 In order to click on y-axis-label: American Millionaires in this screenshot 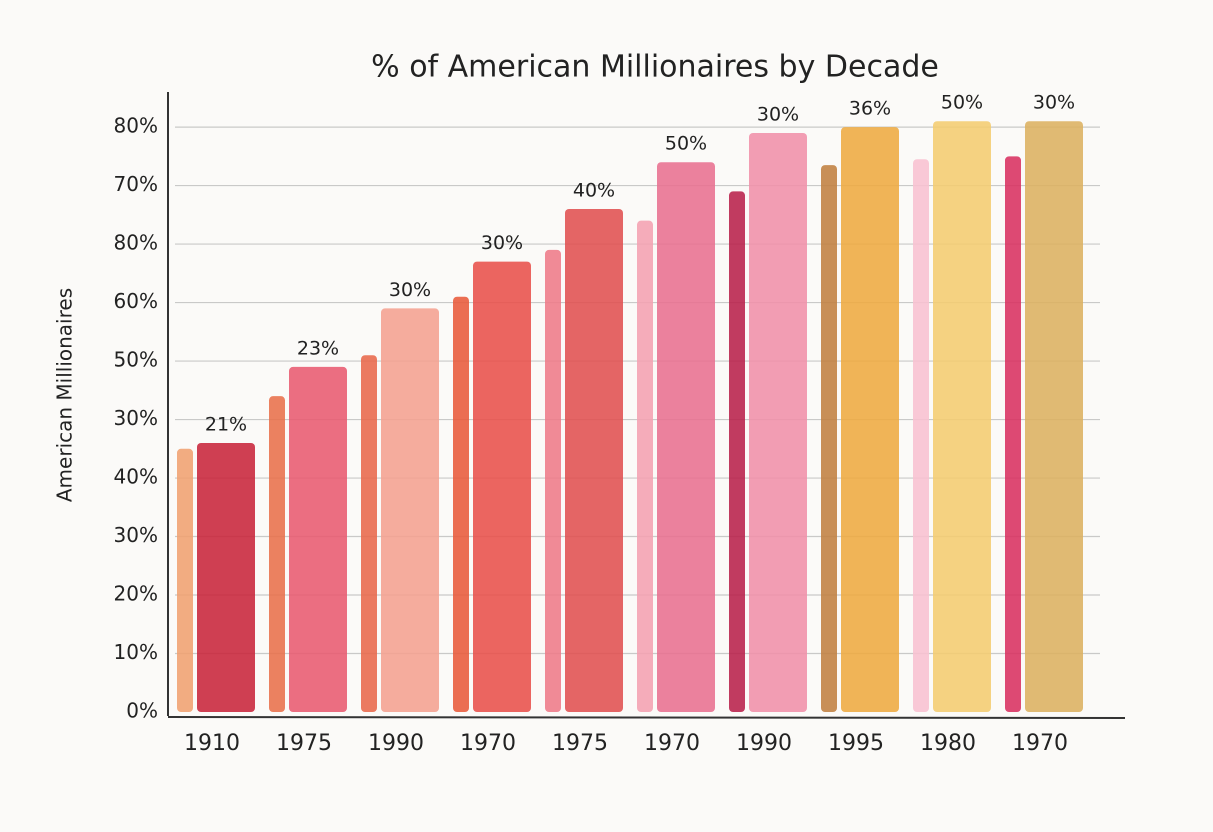, I will do `click(65, 395)`.